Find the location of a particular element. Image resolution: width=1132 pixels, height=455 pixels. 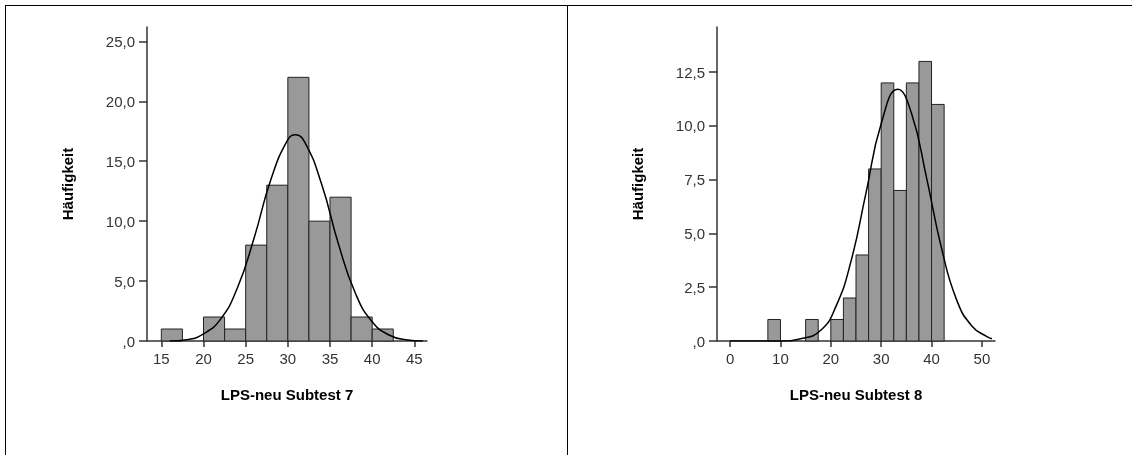

x-tick-label: 25 is located at coordinates (246, 358).